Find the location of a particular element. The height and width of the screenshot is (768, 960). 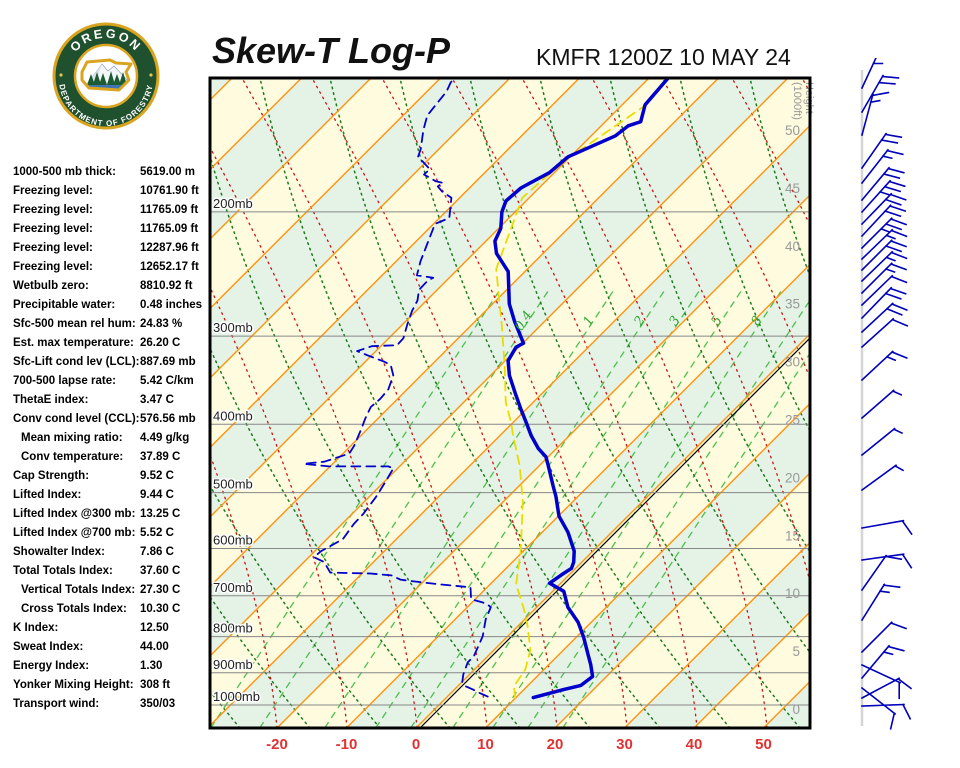

svg-text: 1000mb is located at coordinates (236, 696).